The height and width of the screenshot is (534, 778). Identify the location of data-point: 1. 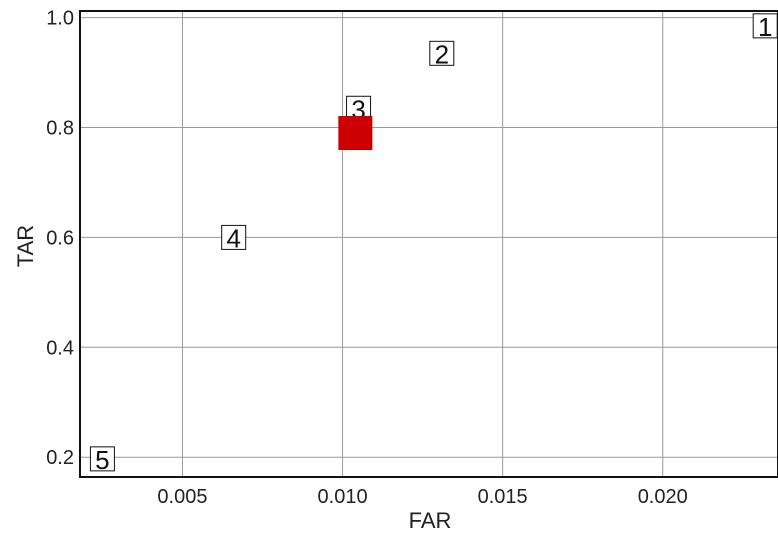
(765, 27).